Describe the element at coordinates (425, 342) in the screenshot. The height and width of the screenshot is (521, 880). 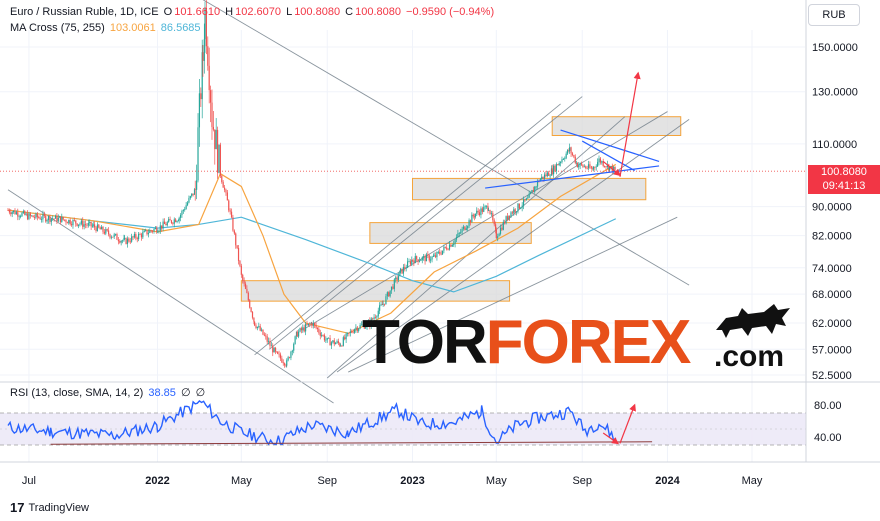
I see `brand-tor: TOR` at that location.